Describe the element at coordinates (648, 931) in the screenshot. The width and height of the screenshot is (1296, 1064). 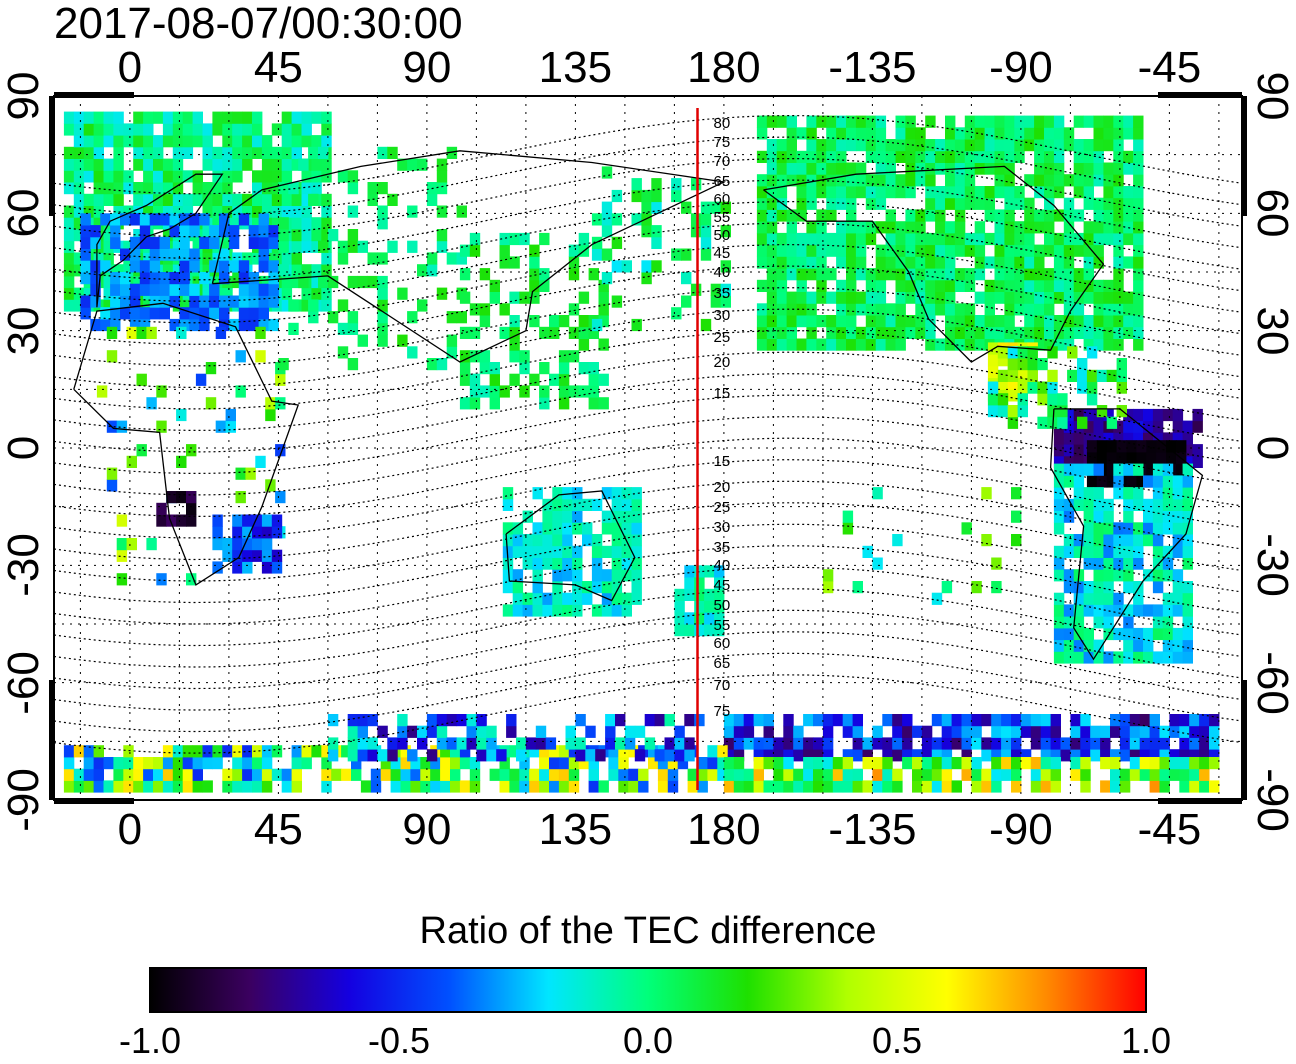
I see `colorbar-title: Ratio of the TEC difference` at that location.